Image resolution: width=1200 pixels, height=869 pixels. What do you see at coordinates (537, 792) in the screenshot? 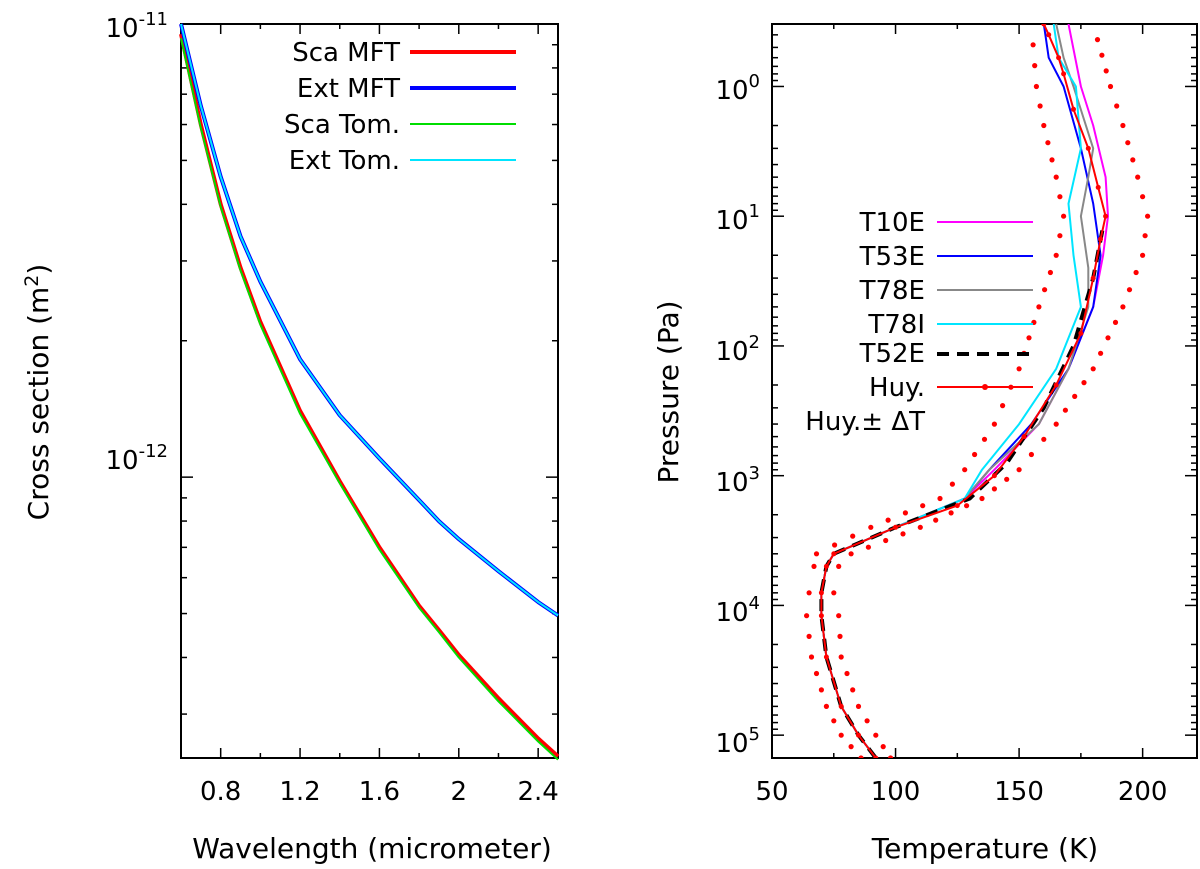
I see `left-xtick-label: 2.4` at bounding box center [537, 792].